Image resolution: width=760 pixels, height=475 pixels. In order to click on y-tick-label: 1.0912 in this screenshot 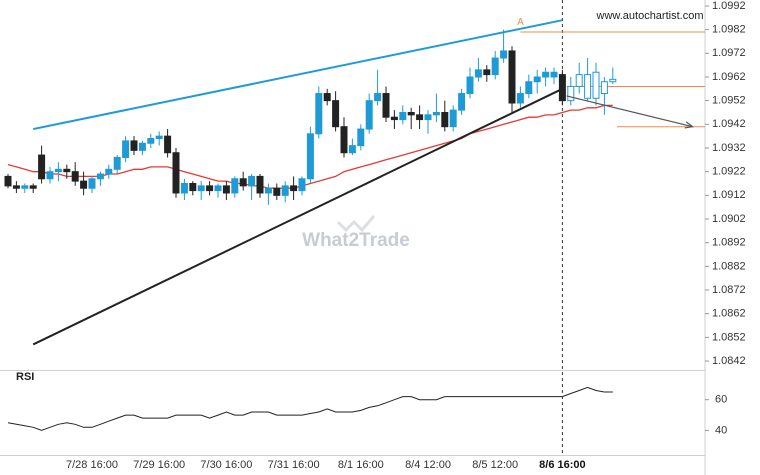, I will do `click(729, 195)`.